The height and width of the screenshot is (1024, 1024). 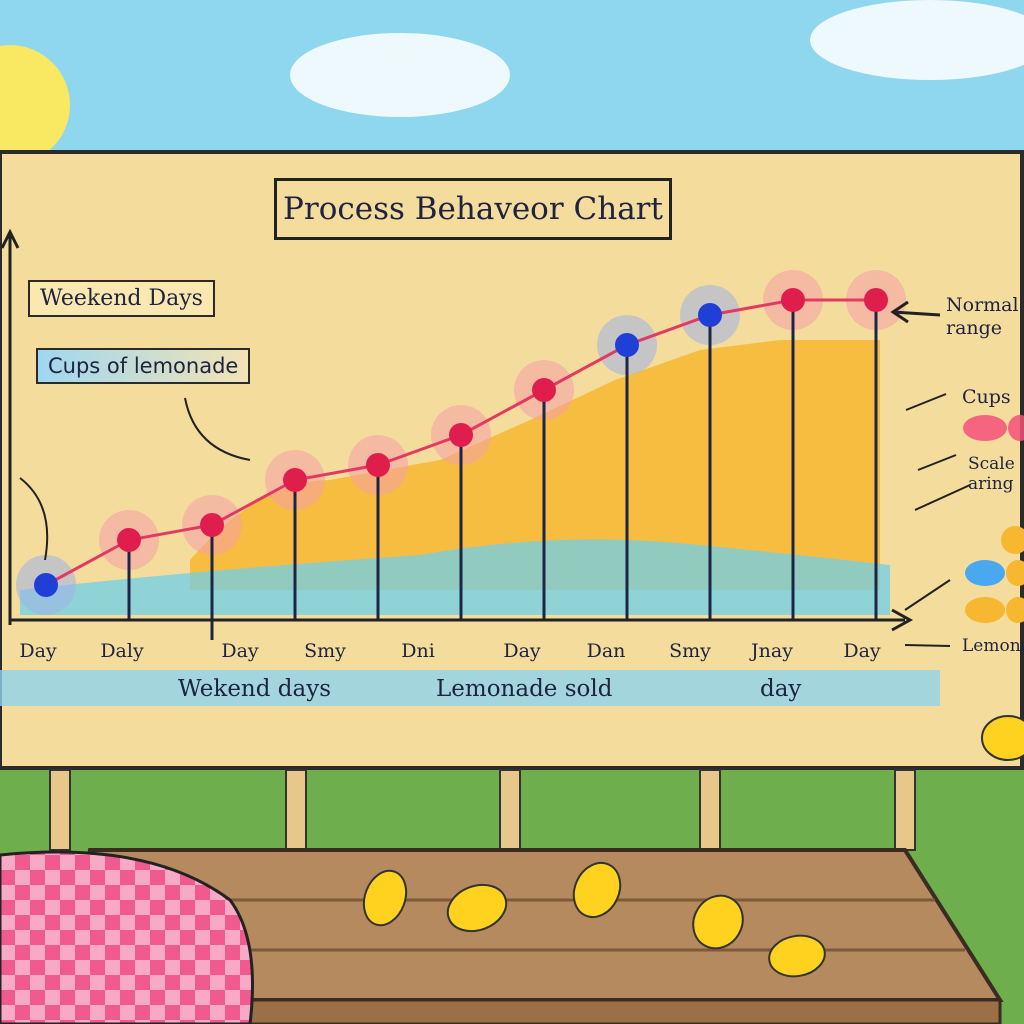 I want to click on fence-post, so click(x=60, y=810).